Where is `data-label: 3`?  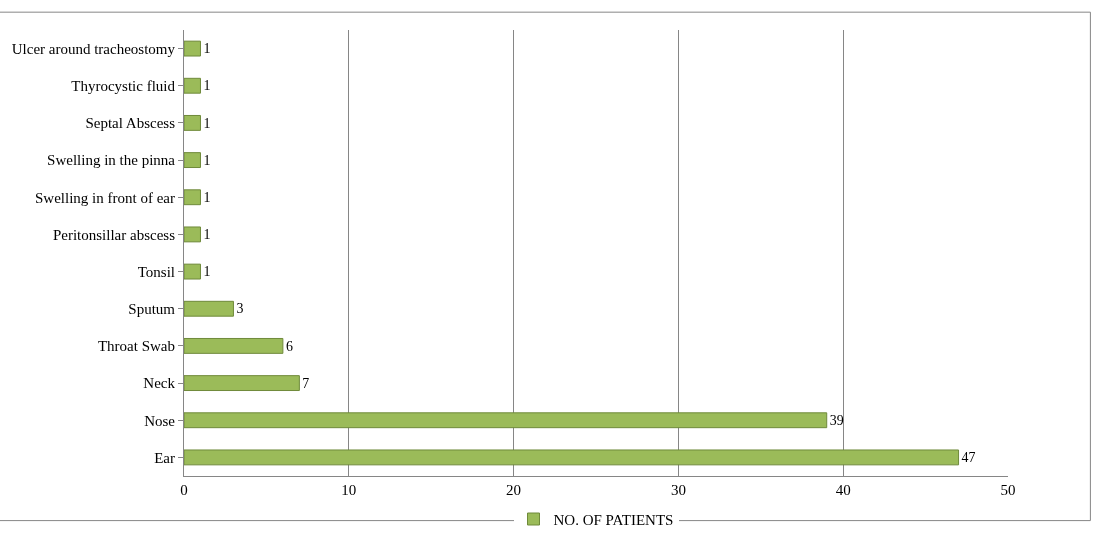
data-label: 3 is located at coordinates (240, 309).